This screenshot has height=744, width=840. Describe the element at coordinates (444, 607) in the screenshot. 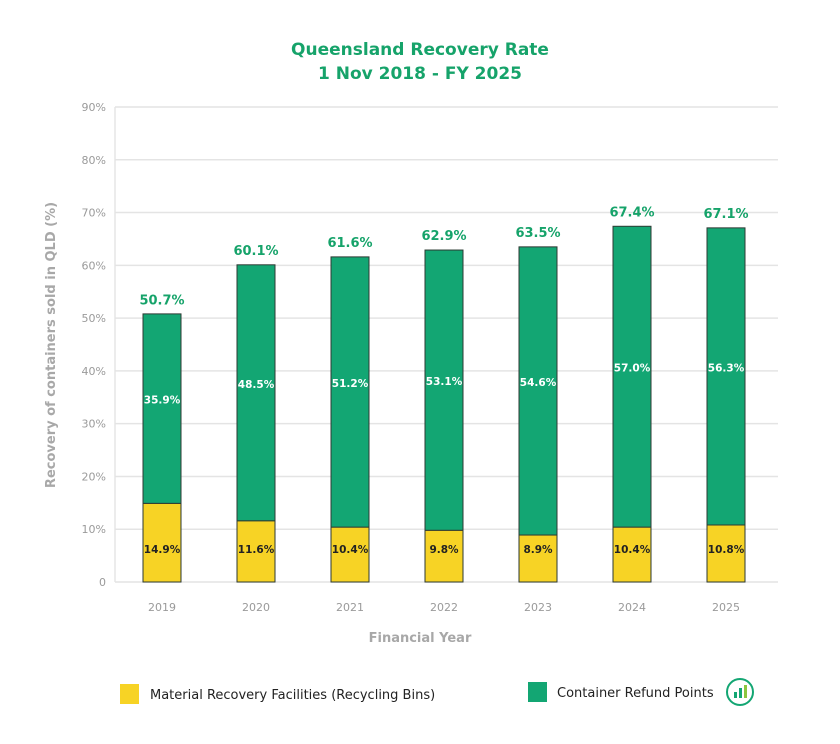

I see `x-tick-label: 2022` at that location.